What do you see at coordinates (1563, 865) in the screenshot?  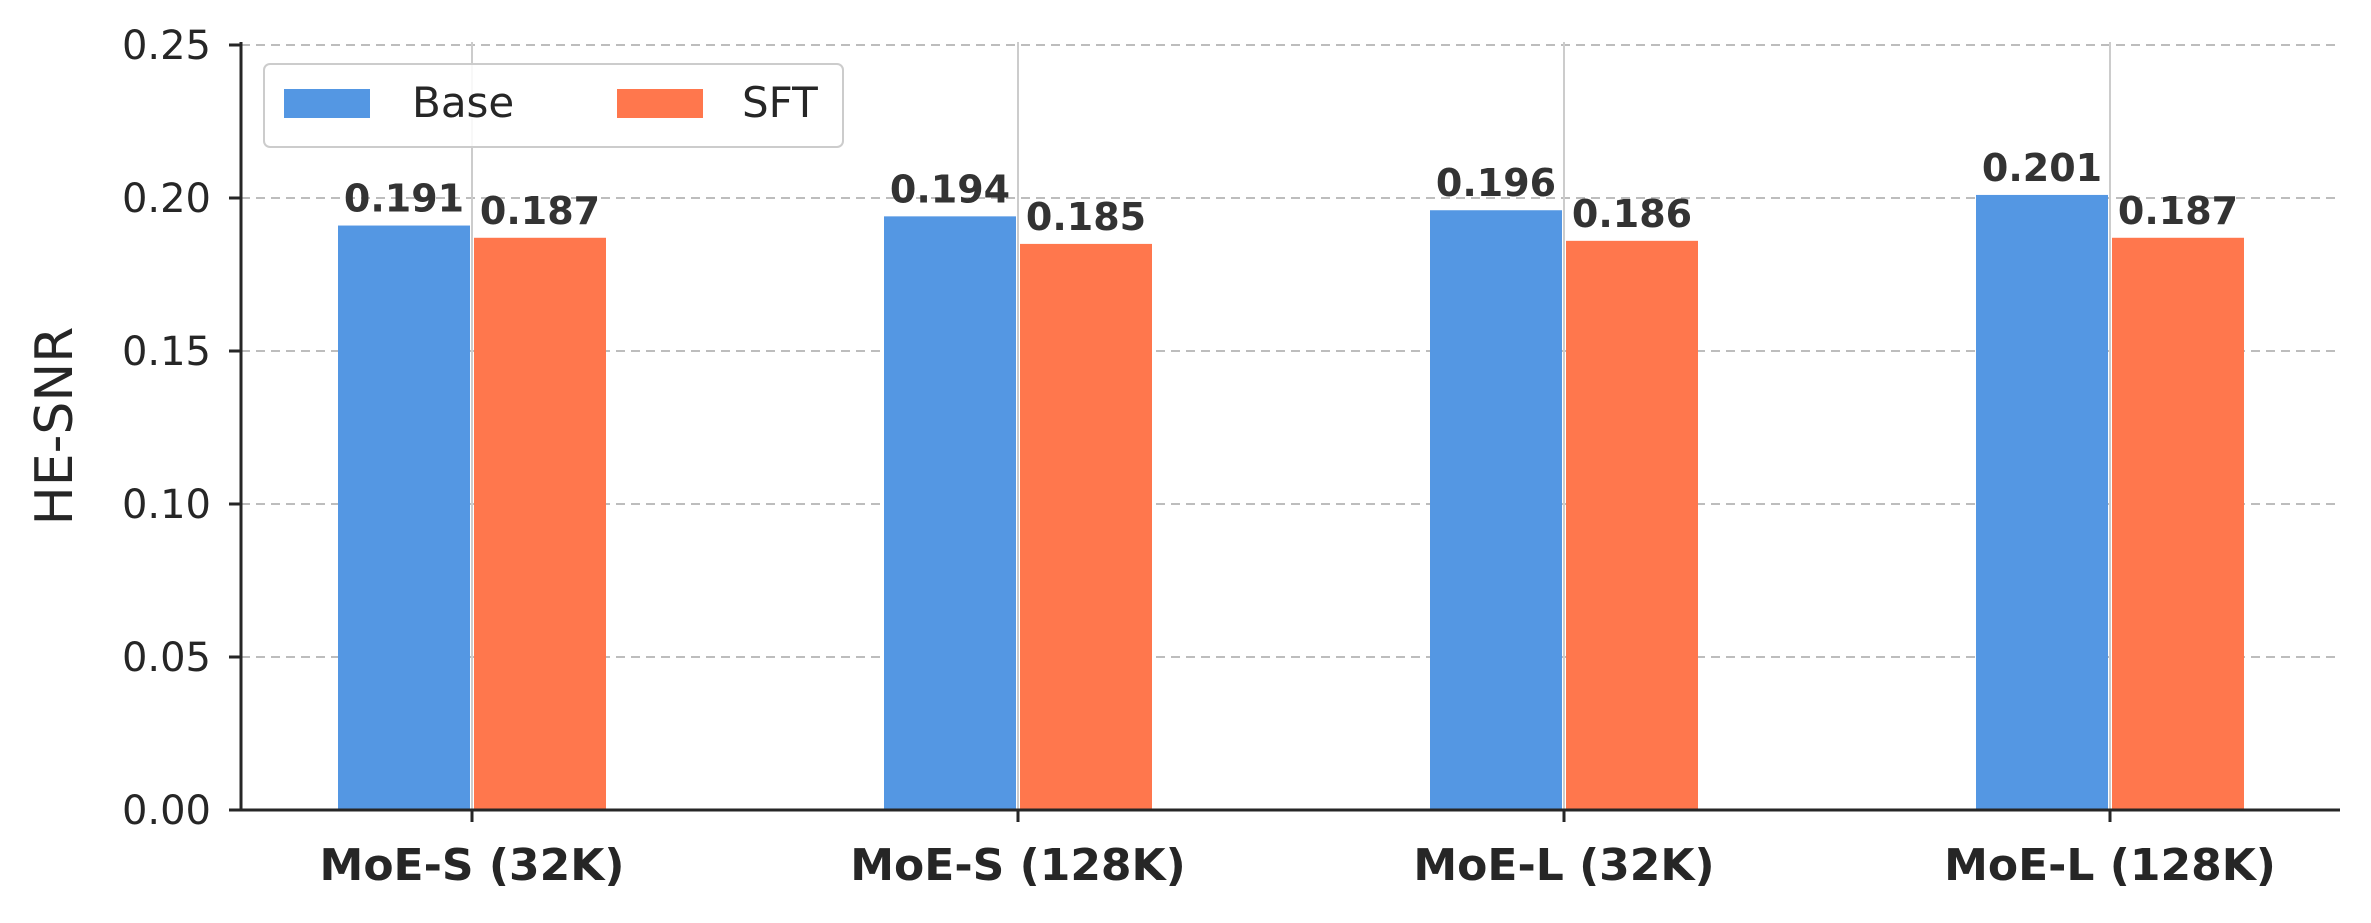 I see `x-tick-label: MoE-L (32K)` at bounding box center [1563, 865].